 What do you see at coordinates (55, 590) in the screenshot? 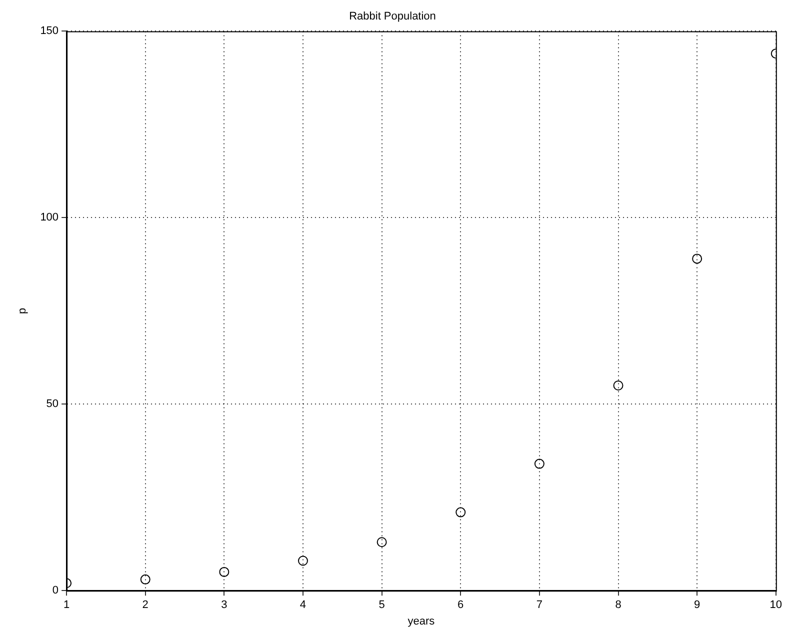
I see `y-tick-label: 0` at bounding box center [55, 590].